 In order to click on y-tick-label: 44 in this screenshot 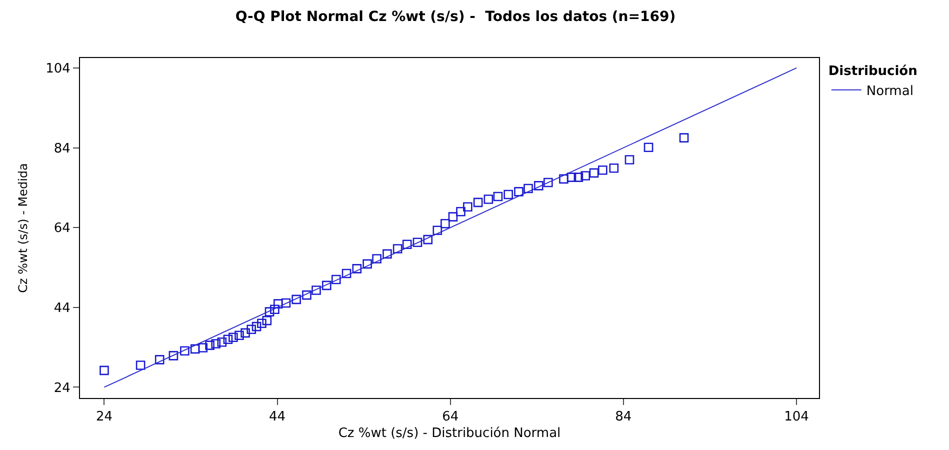, I will do `click(62, 308)`.